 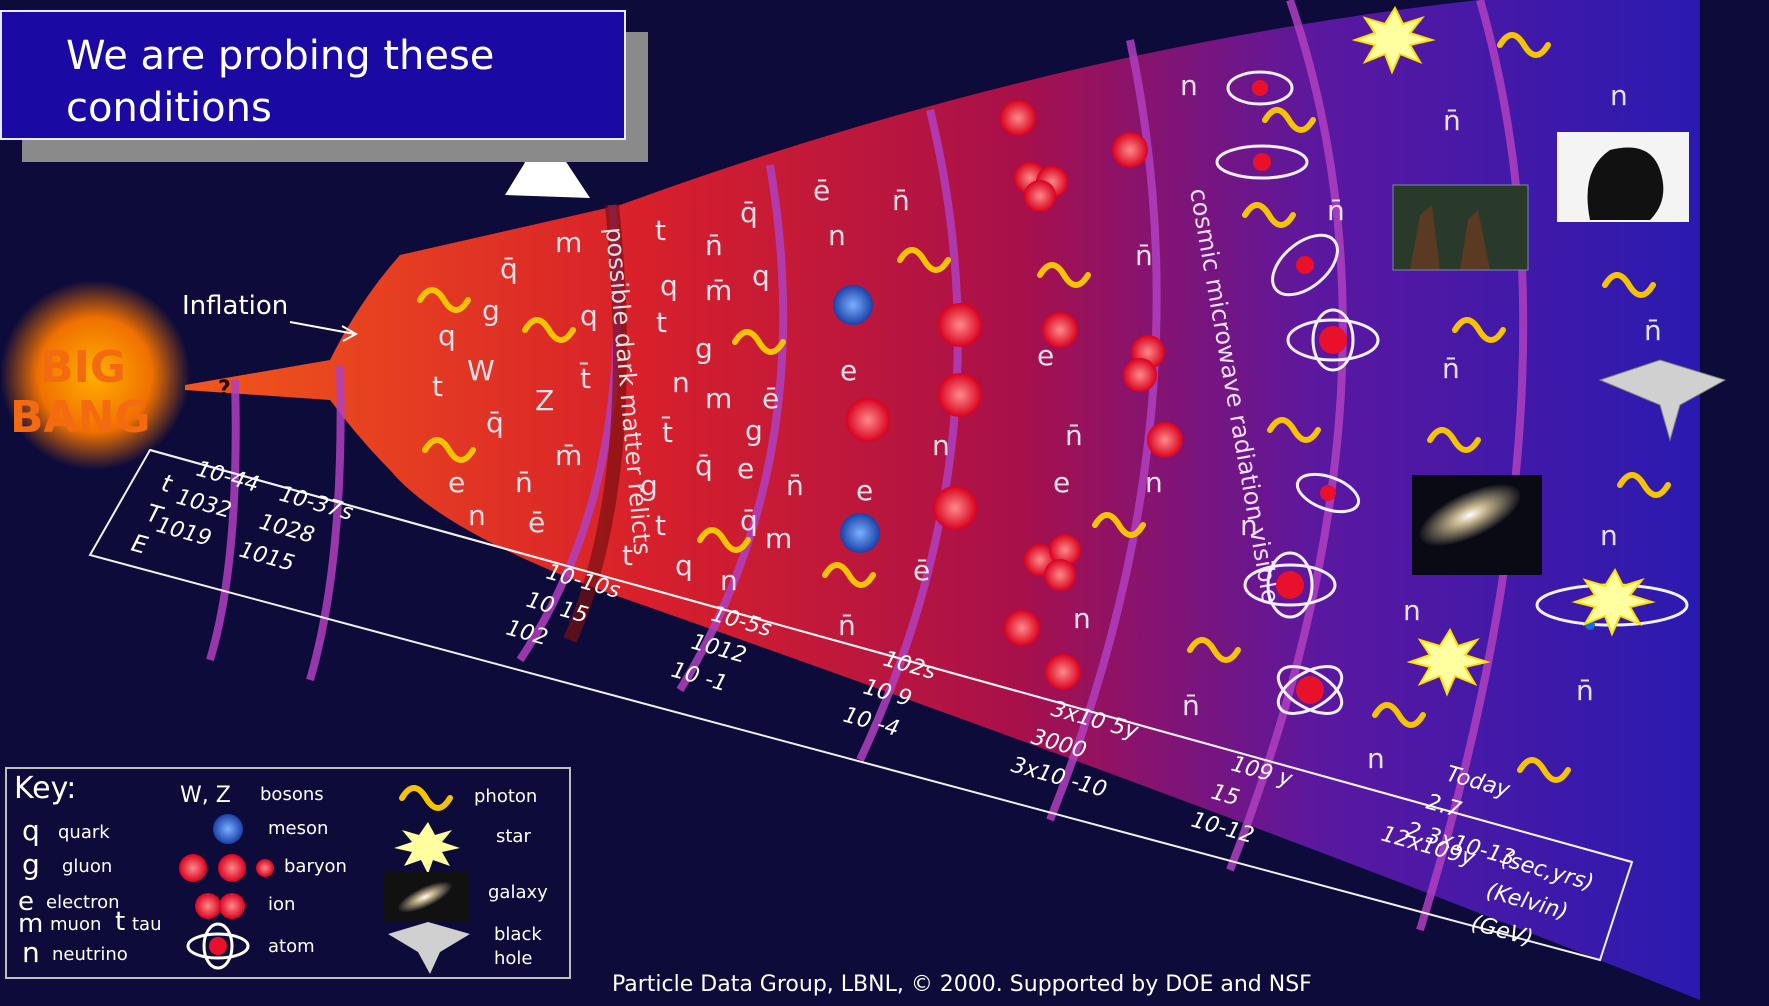 What do you see at coordinates (298, 828) in the screenshot?
I see `key-meson: meson` at bounding box center [298, 828].